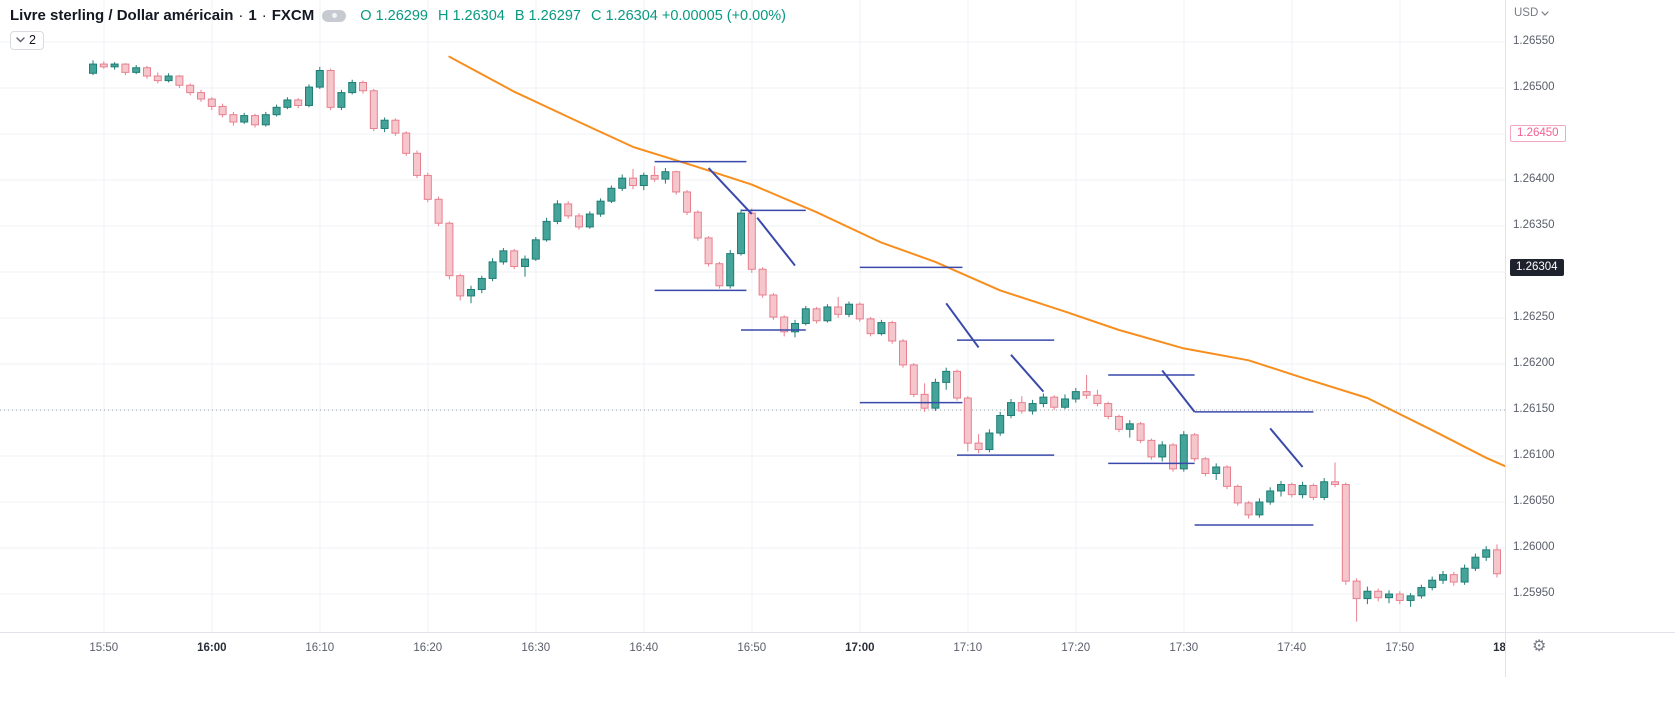  What do you see at coordinates (631, 15) in the screenshot?
I see `close-value: 1.26304` at bounding box center [631, 15].